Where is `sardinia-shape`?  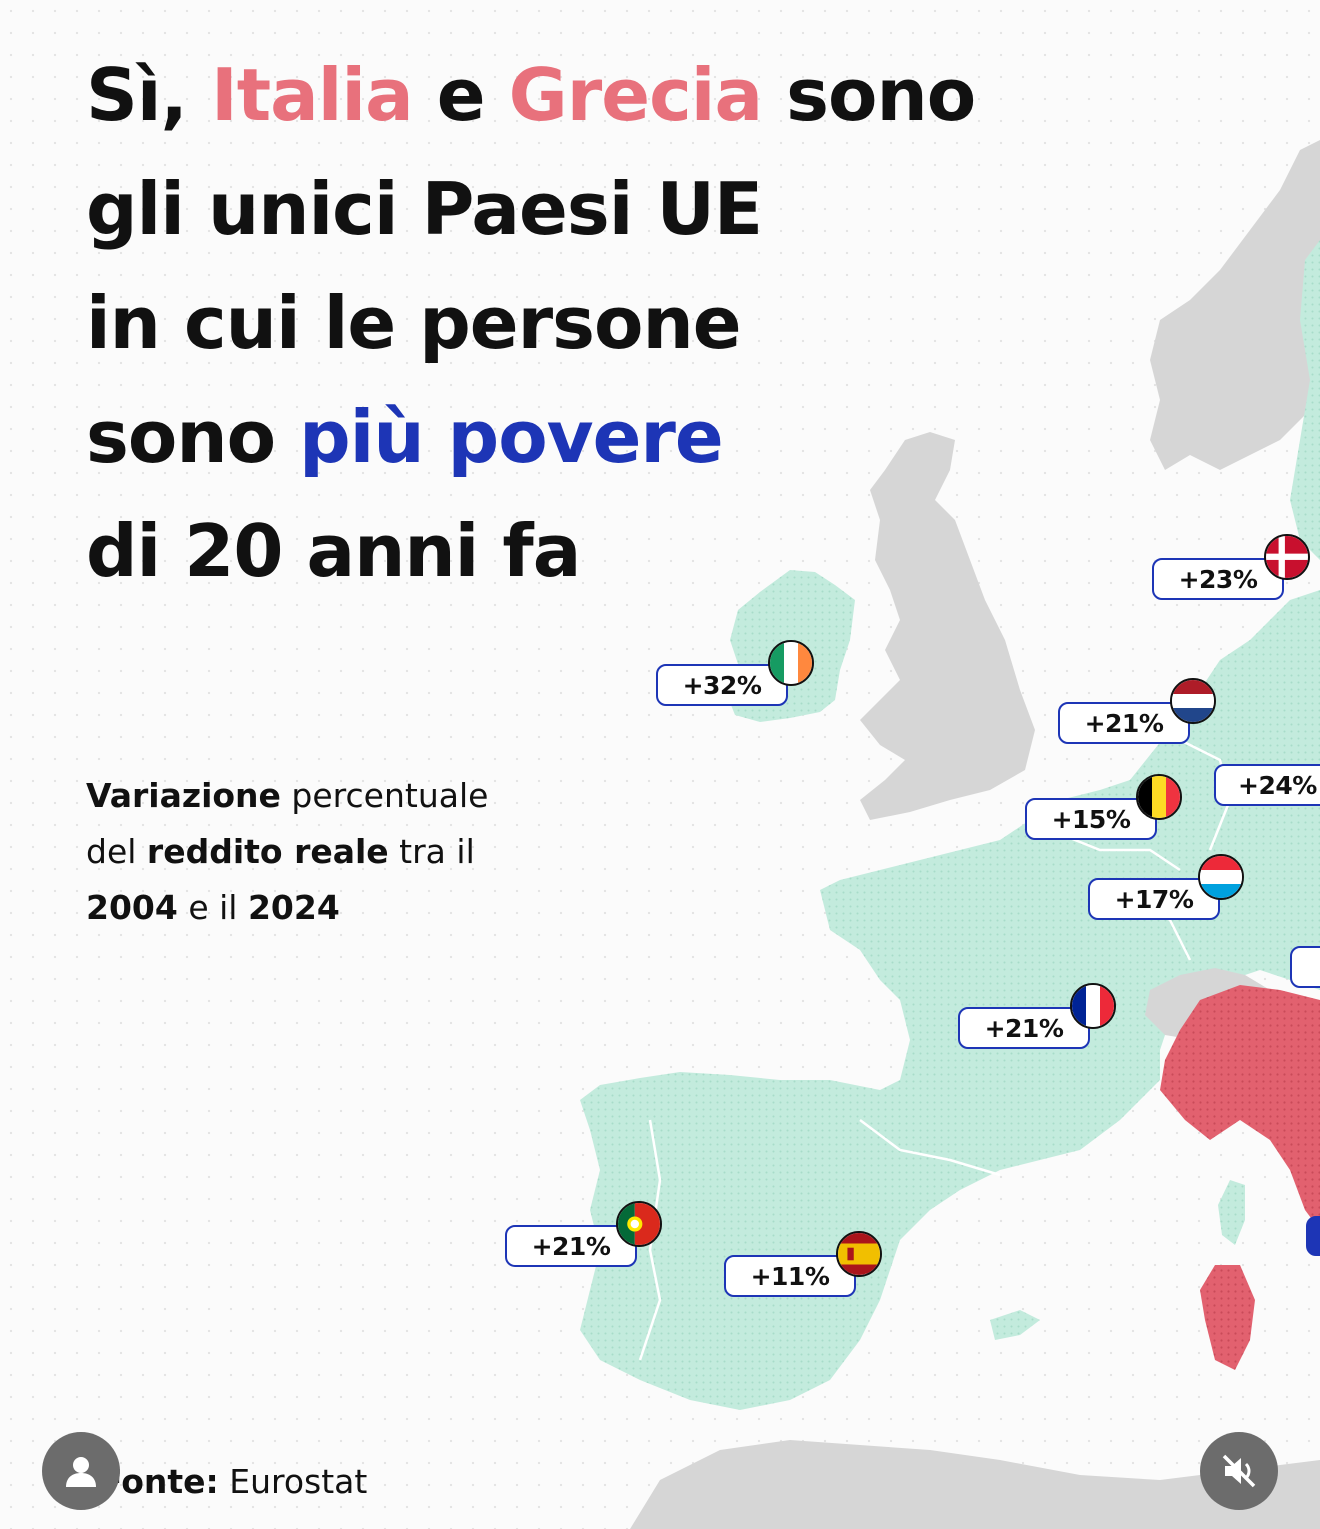 sardinia-shape is located at coordinates (1227, 1317).